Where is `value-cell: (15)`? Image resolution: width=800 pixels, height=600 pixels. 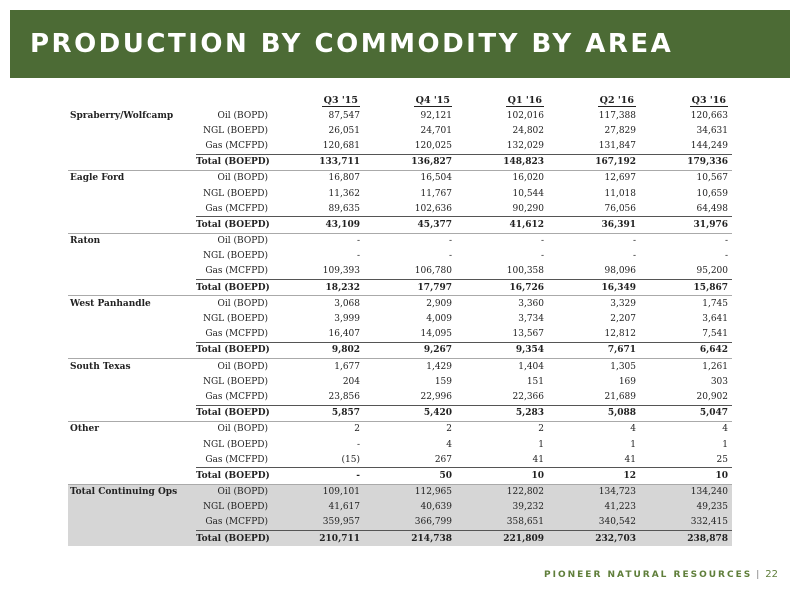
value-cell: (15) is located at coordinates (350, 459).